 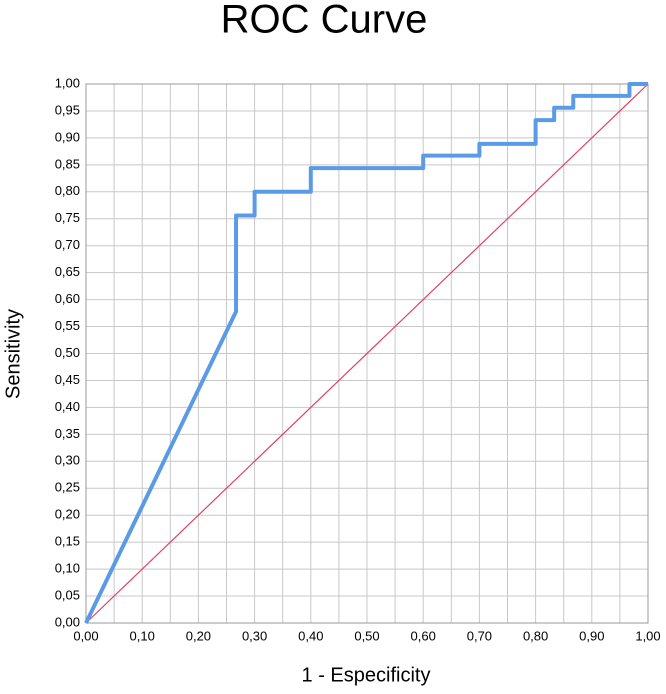 What do you see at coordinates (324, 21) in the screenshot?
I see `chart-title: ROC Curve` at bounding box center [324, 21].